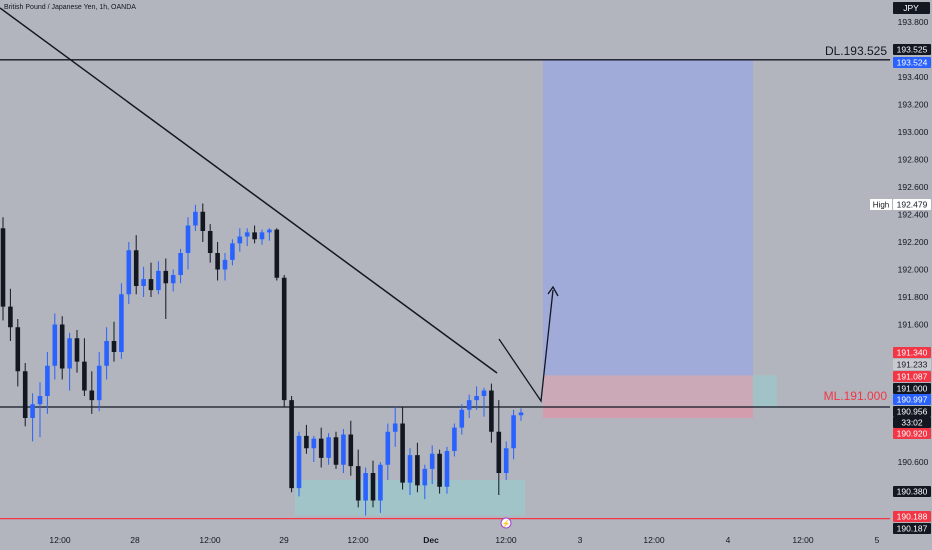 Image resolution: width=932 pixels, height=550 pixels. I want to click on time-label: 29, so click(284, 540).